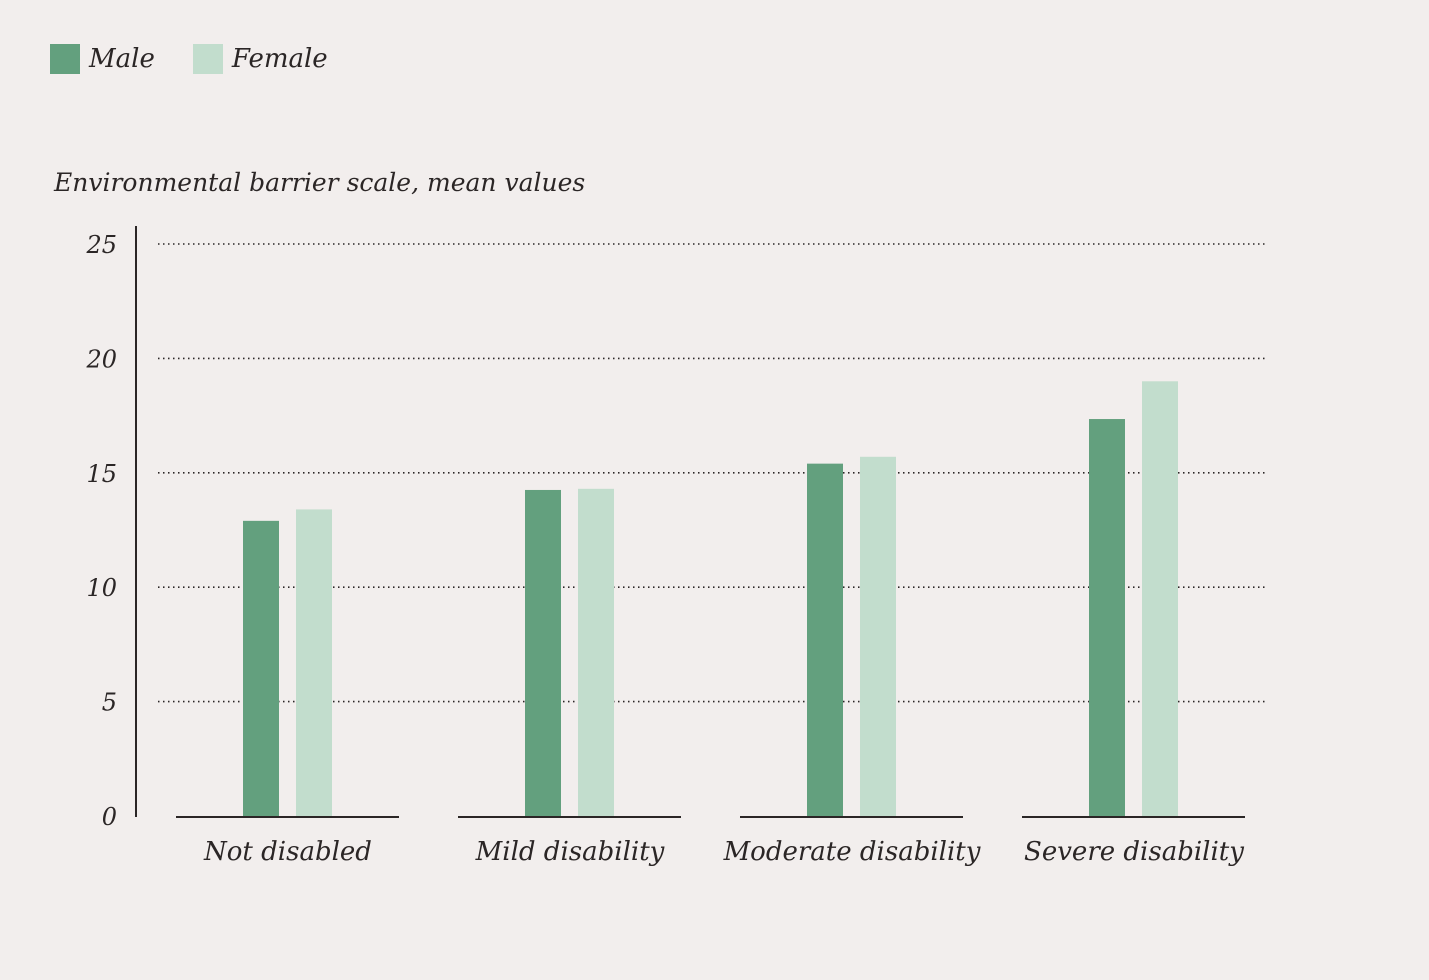  Describe the element at coordinates (122, 59) in the screenshot. I see `legend-label-male: Male` at that location.